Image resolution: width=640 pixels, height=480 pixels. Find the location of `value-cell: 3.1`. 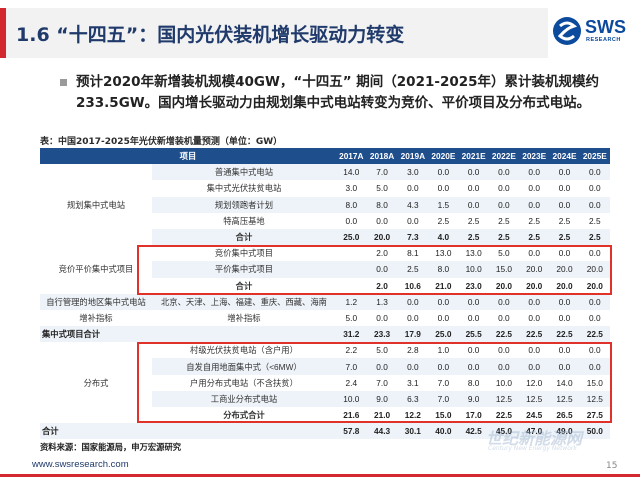

value-cell: 3.1 is located at coordinates (413, 382).